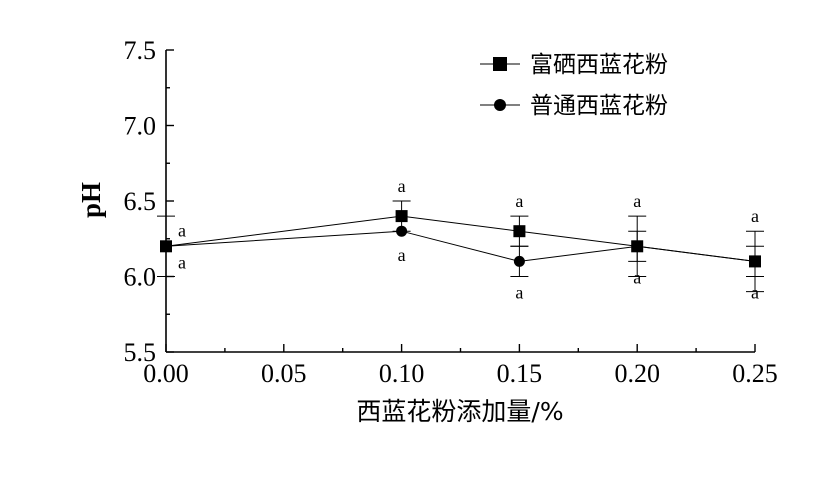  What do you see at coordinates (140, 50) in the screenshot?
I see `y-tick-label: 7.5` at bounding box center [140, 50].